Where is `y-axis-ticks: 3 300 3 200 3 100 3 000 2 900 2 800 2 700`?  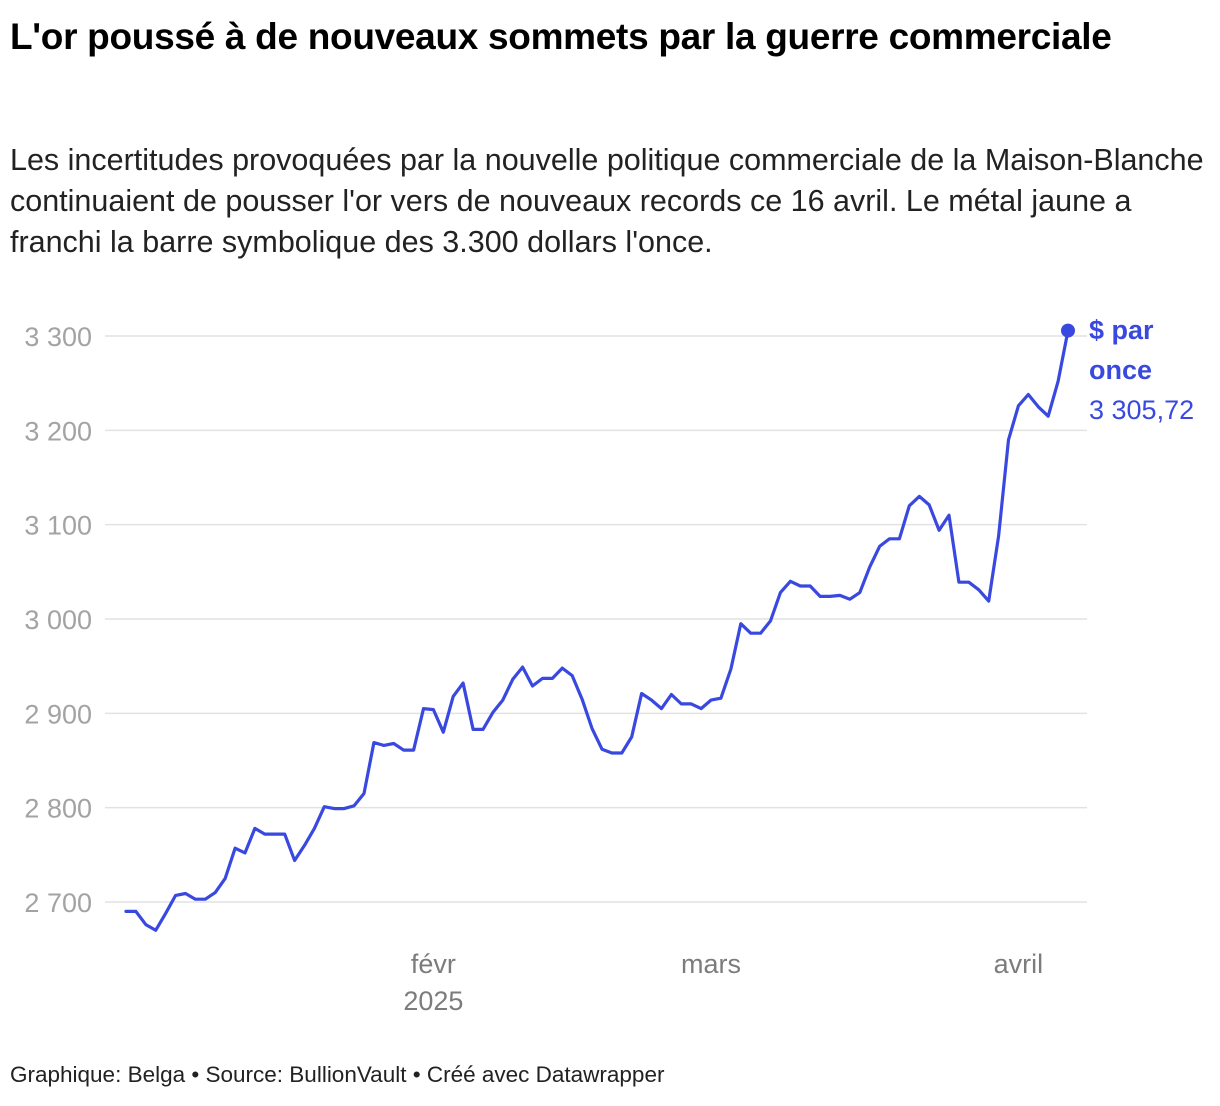
y-axis-ticks: 3 300 3 200 3 100 3 000 2 900 2 800 2 700 is located at coordinates (58, 620).